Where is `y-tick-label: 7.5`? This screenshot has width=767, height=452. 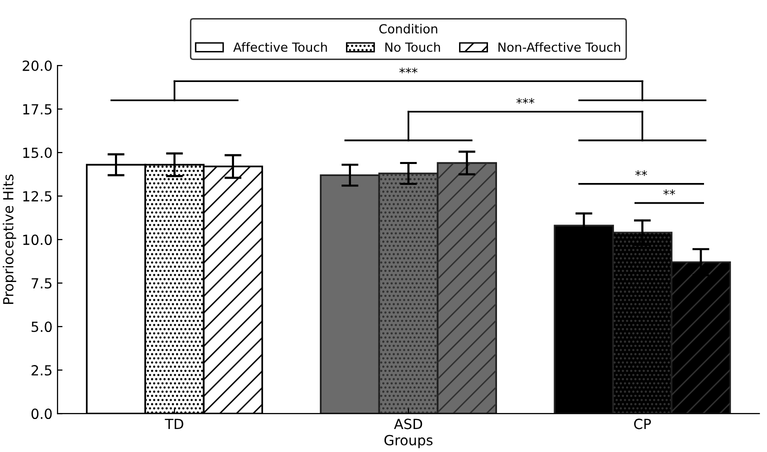 y-tick-label: 7.5 is located at coordinates (42, 283).